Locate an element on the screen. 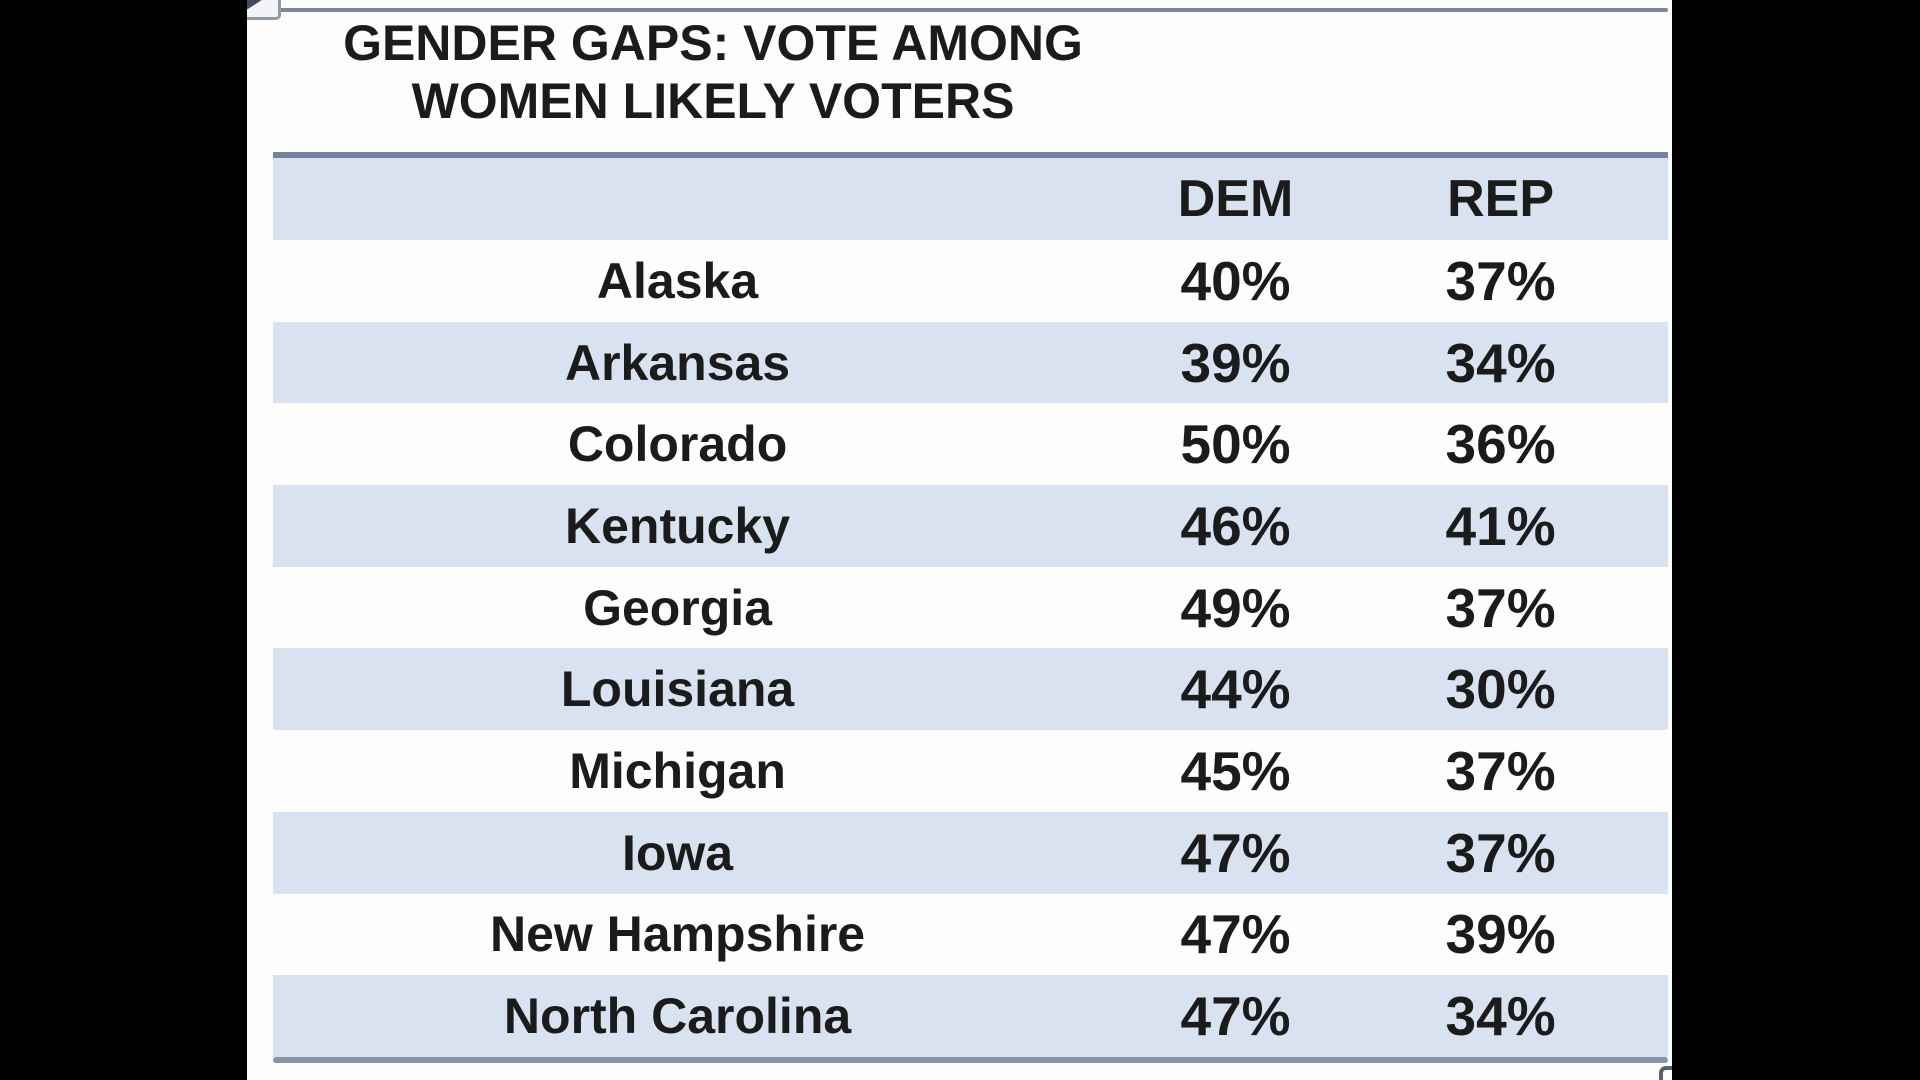  bottom-border-line is located at coordinates (970, 1059).